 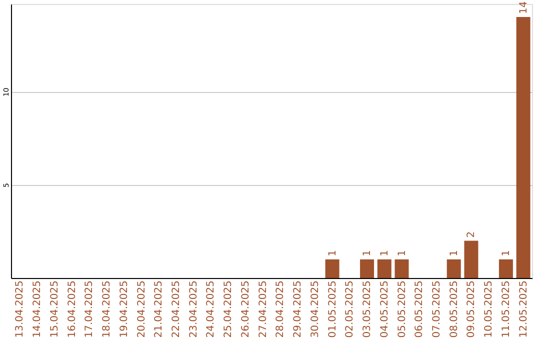 I want to click on x-tick-label: 19.04.2025, so click(x=124, y=309).